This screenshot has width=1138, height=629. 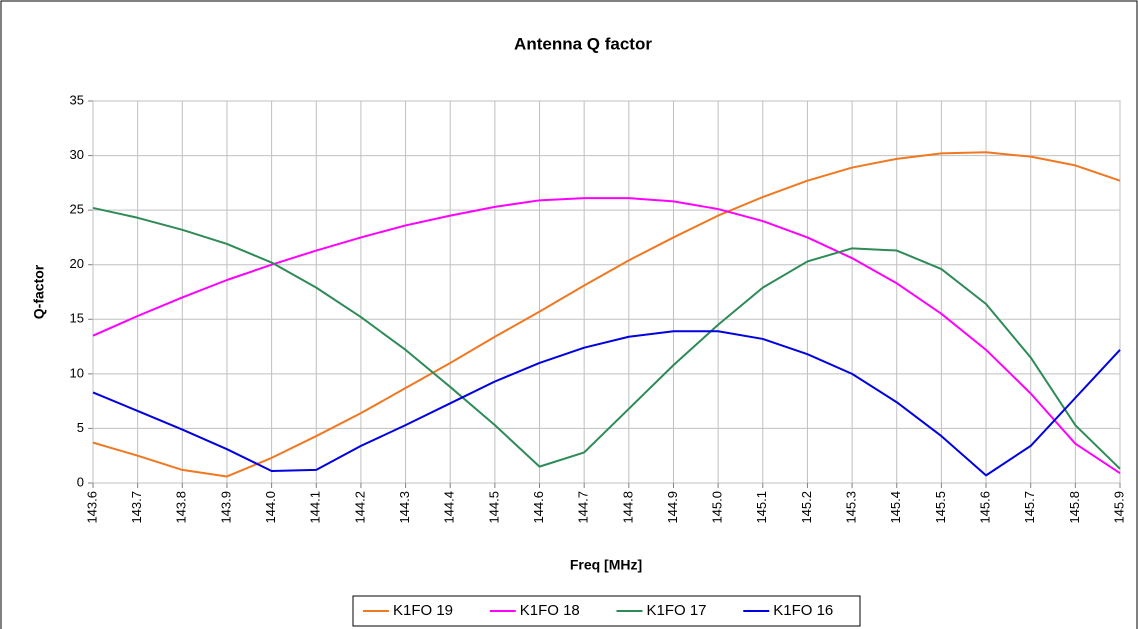 I want to click on legend-label: K1FO 17, so click(x=677, y=610).